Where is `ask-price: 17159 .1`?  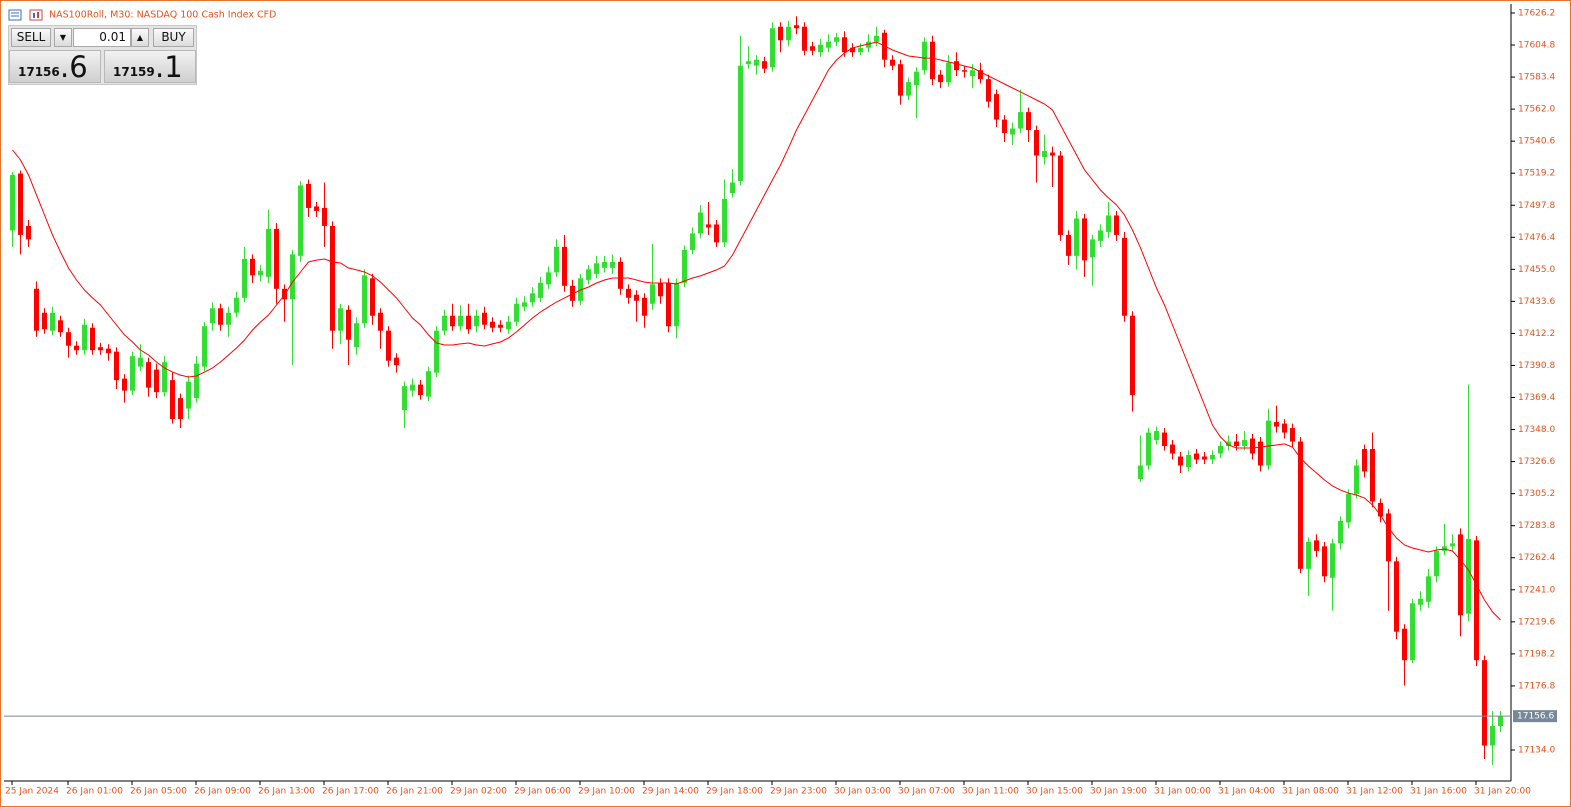
ask-price: 17159 .1 is located at coordinates (150, 67).